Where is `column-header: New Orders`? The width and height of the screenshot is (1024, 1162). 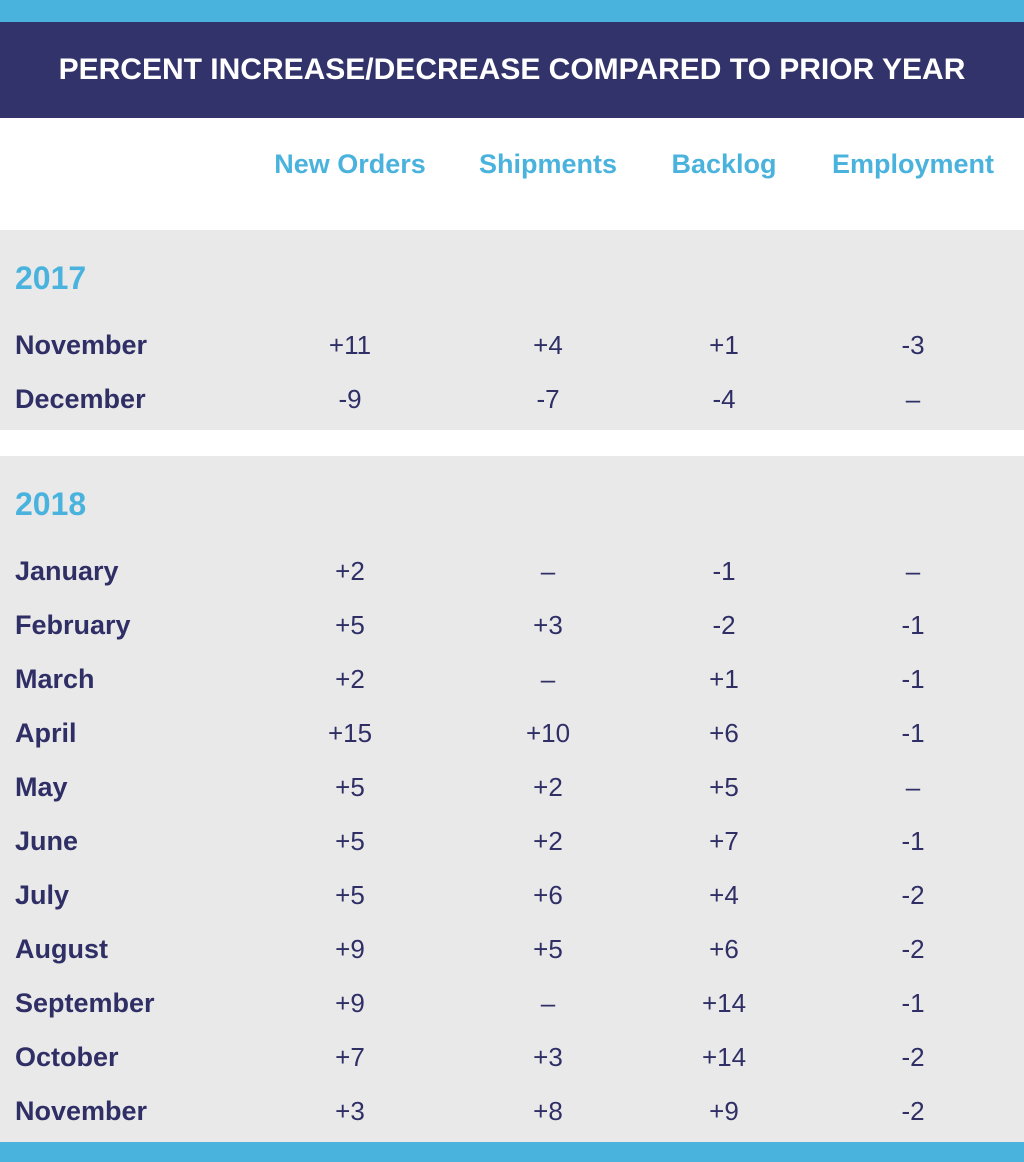
column-header: New Orders is located at coordinates (350, 164).